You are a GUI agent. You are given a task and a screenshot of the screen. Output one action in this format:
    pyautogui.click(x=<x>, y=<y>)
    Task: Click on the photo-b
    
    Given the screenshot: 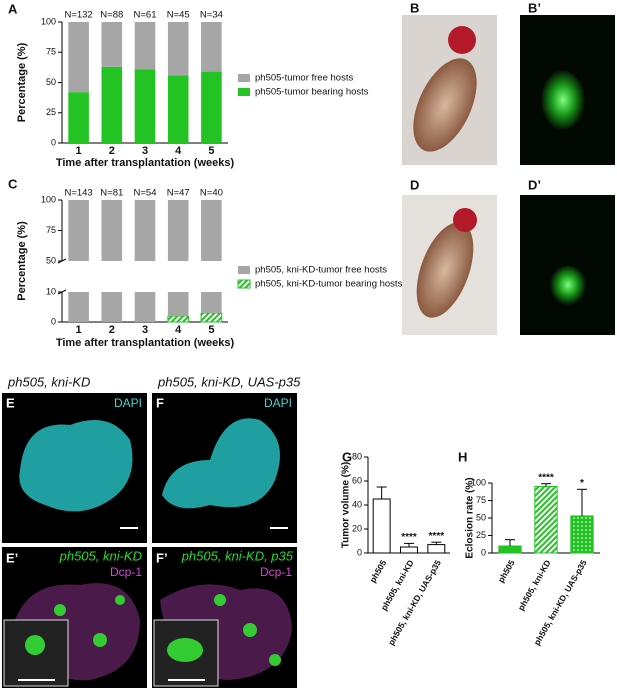 What is the action you would take?
    pyautogui.click(x=449, y=90)
    